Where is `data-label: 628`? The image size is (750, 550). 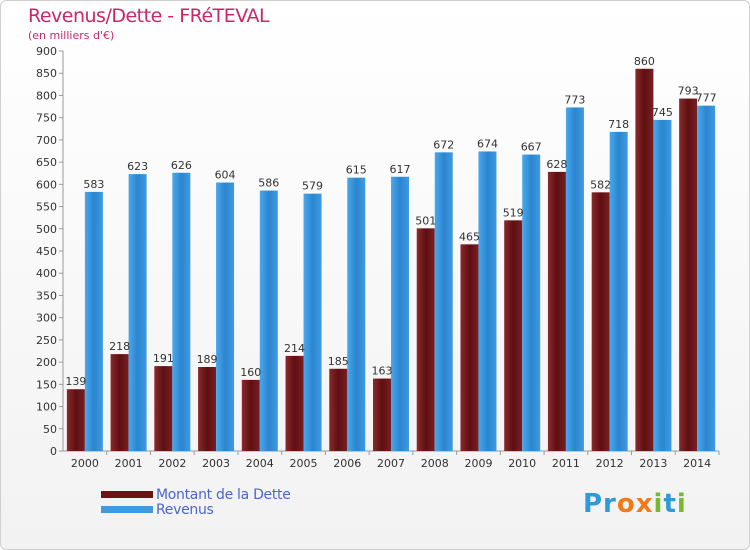
data-label: 628 is located at coordinates (556, 164).